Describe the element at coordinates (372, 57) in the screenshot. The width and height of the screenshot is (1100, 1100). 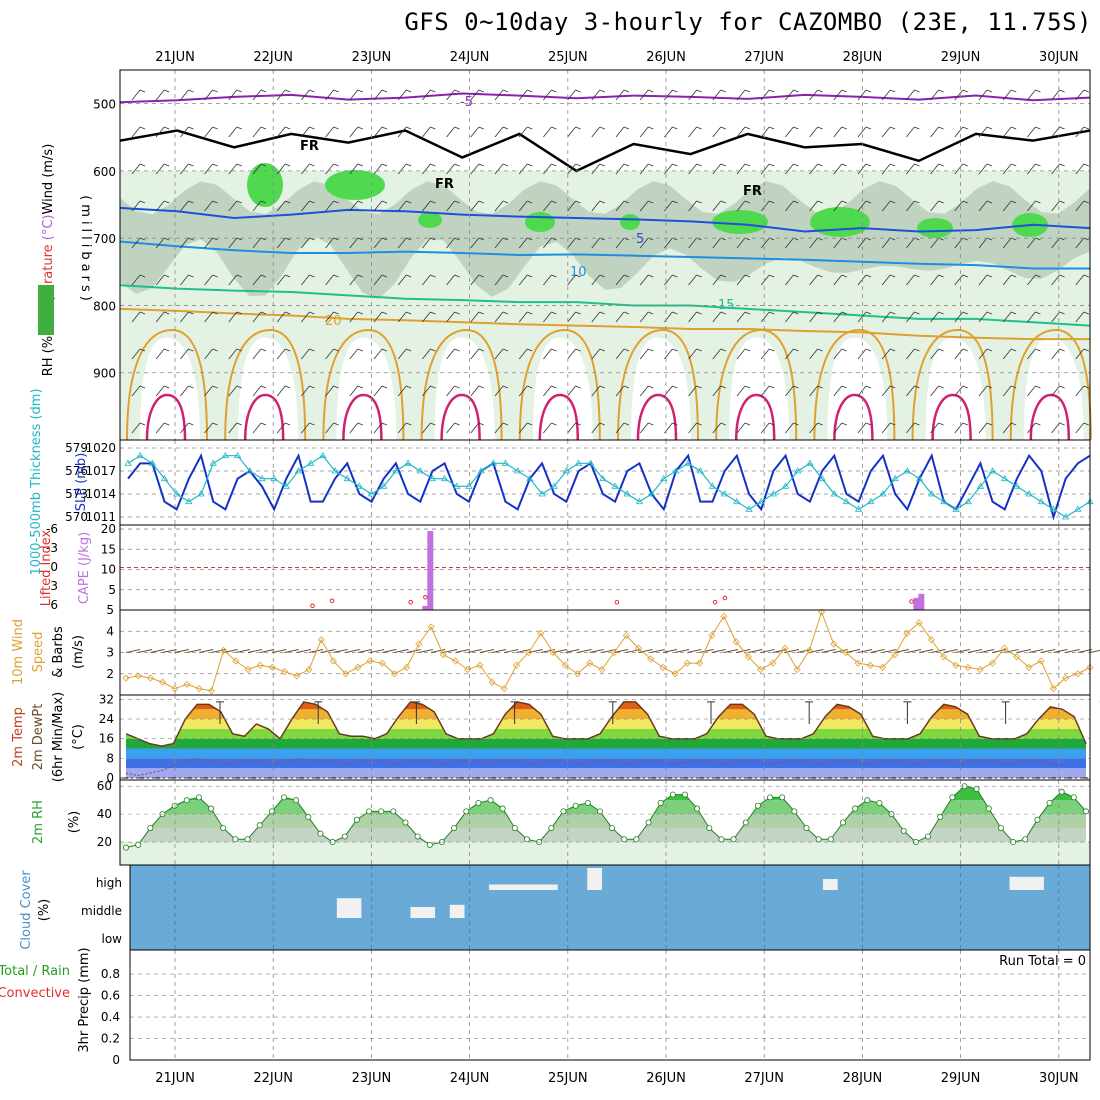
I see `date-label-top: 23JUN` at that location.